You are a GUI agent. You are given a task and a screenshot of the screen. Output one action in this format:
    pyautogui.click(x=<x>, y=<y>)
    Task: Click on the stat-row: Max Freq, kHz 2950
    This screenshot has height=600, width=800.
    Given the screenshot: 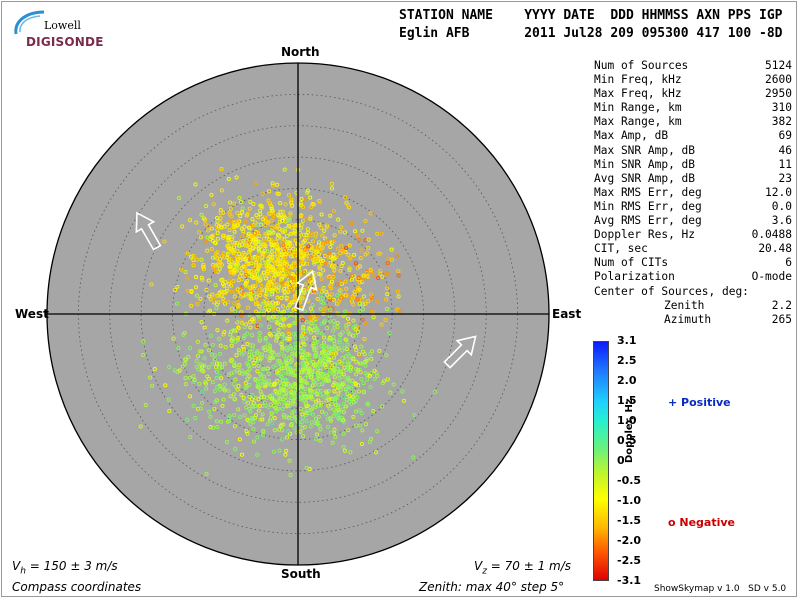 What is the action you would take?
    pyautogui.click(x=693, y=94)
    